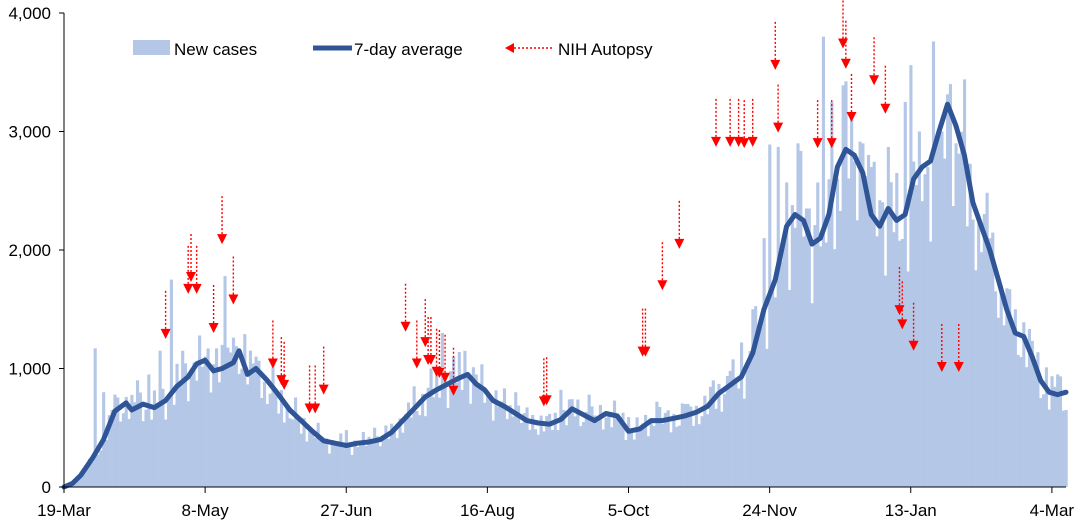  Describe the element at coordinates (29, 13) in the screenshot. I see `y-tick-label: 4,000` at that location.